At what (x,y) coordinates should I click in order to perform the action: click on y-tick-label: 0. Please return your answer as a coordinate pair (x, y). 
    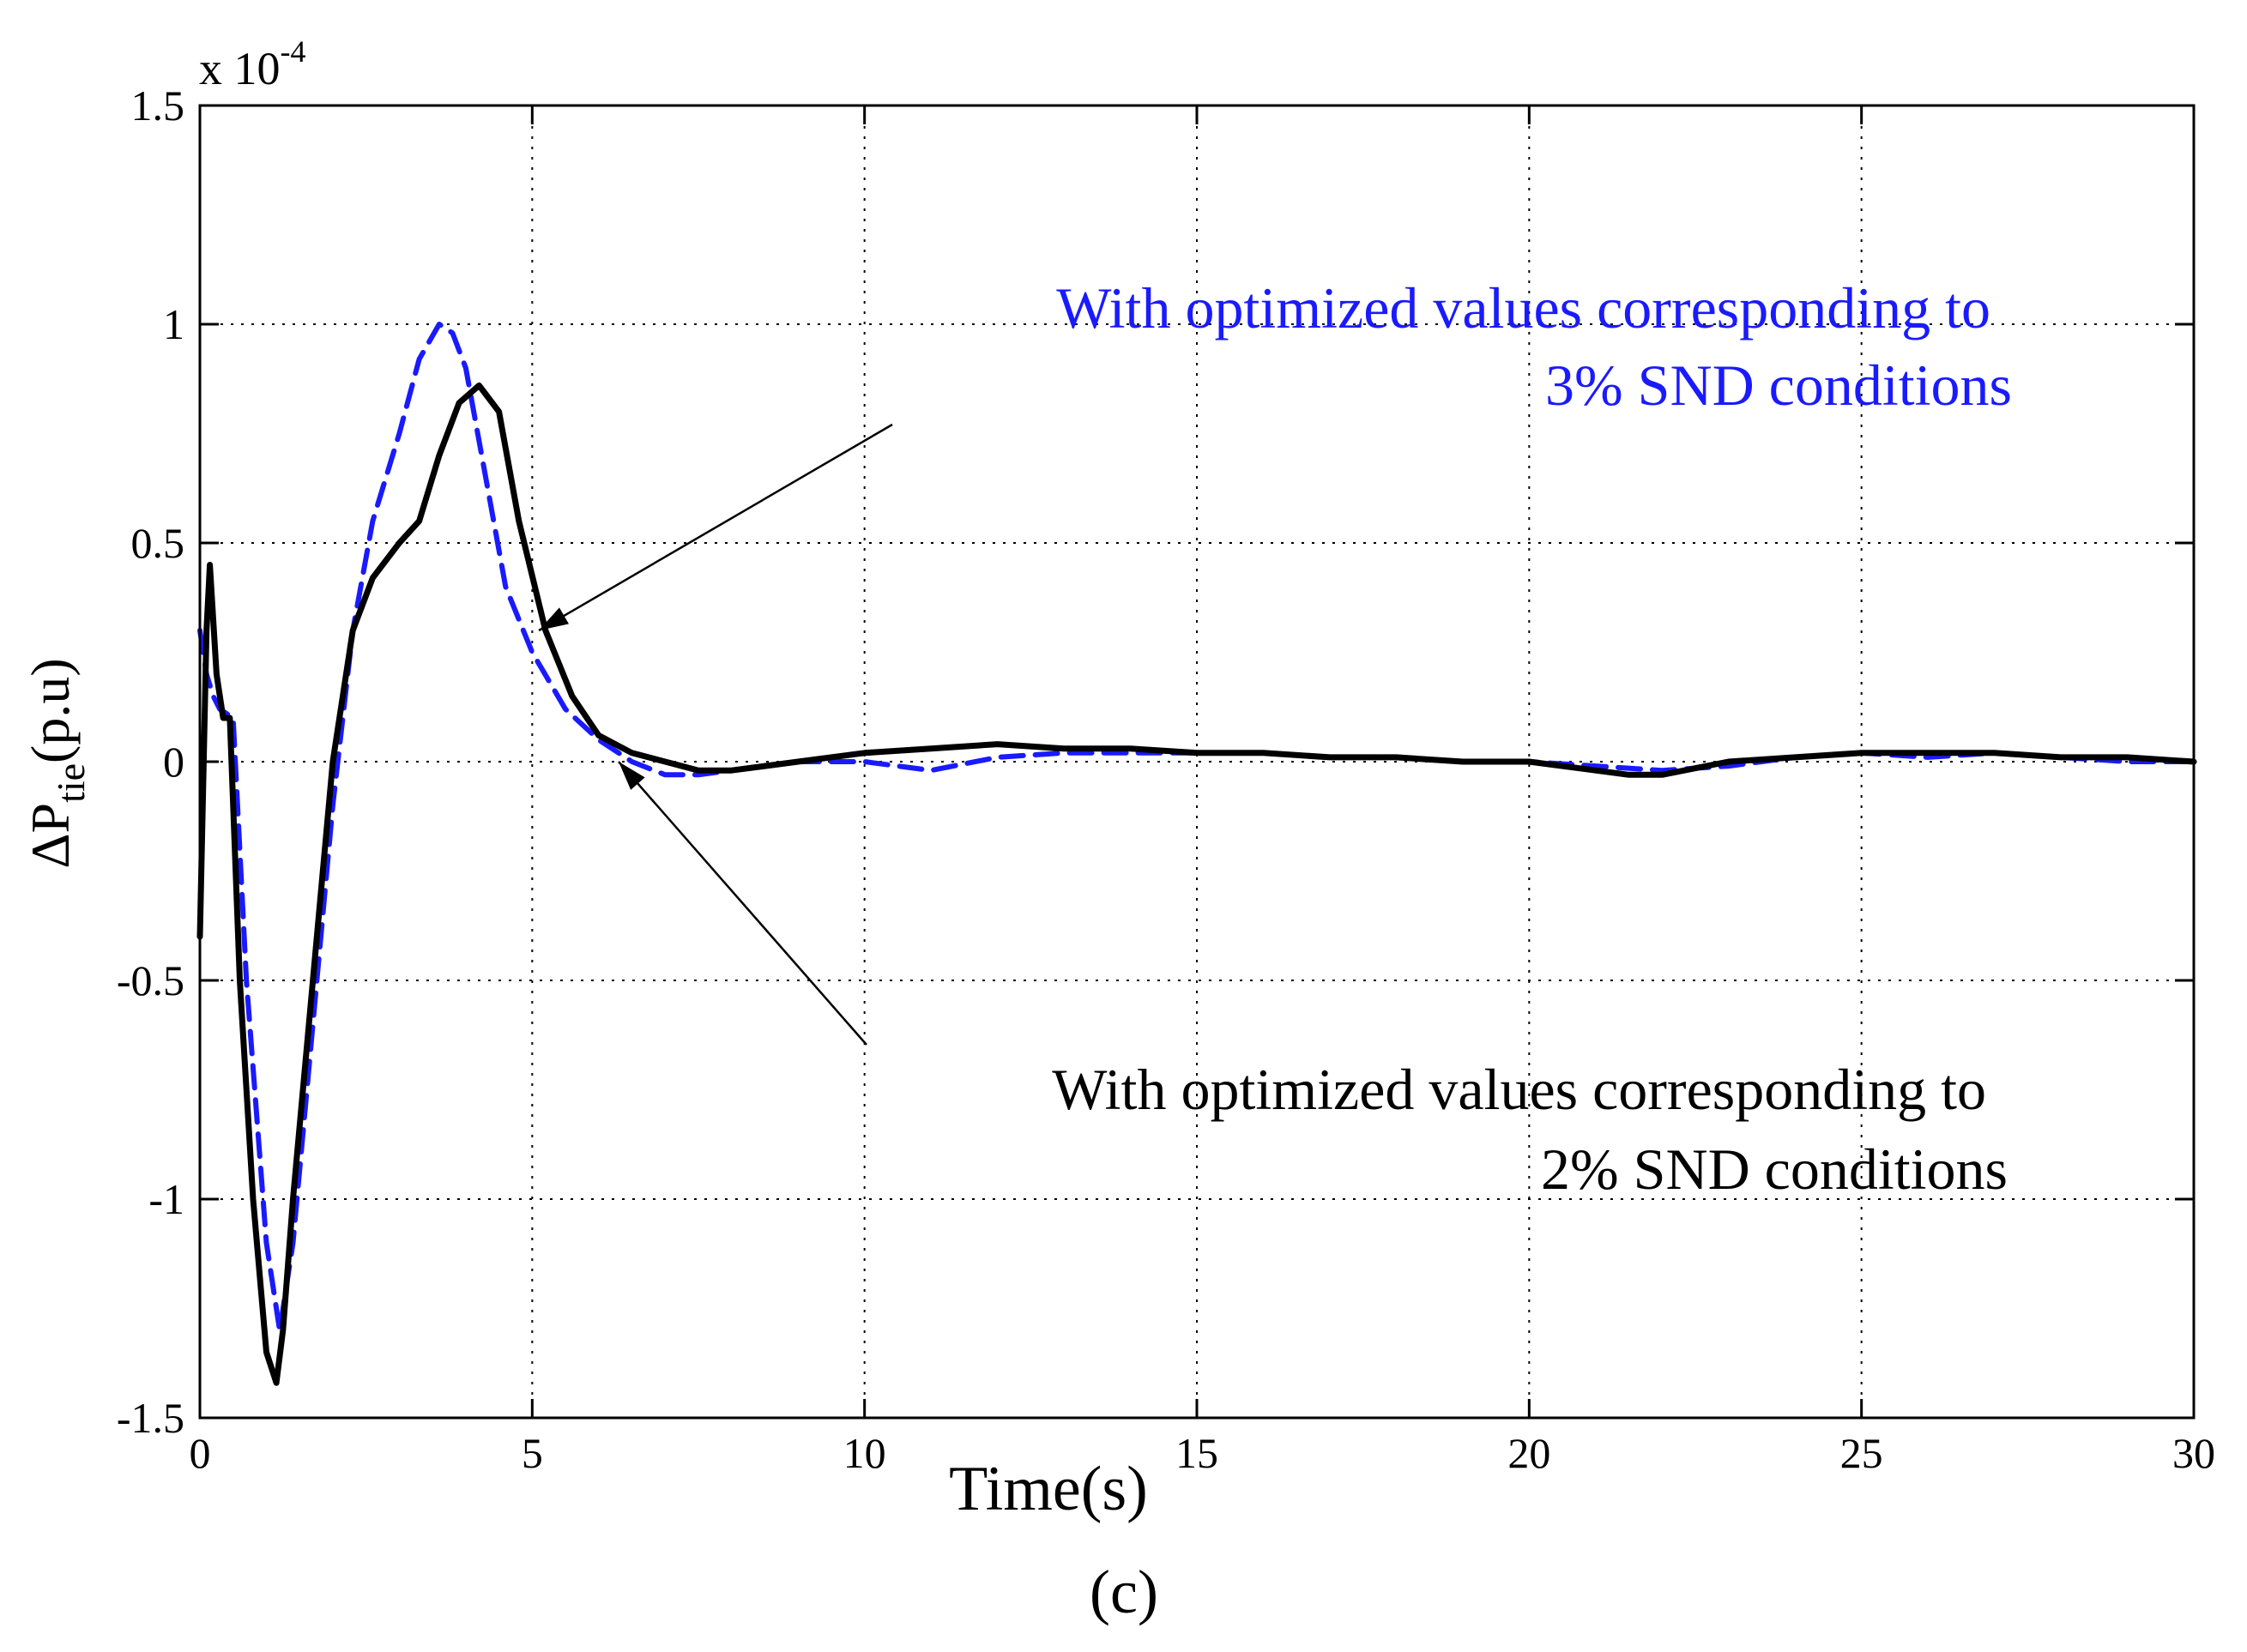
    Looking at the image, I should click on (173, 762).